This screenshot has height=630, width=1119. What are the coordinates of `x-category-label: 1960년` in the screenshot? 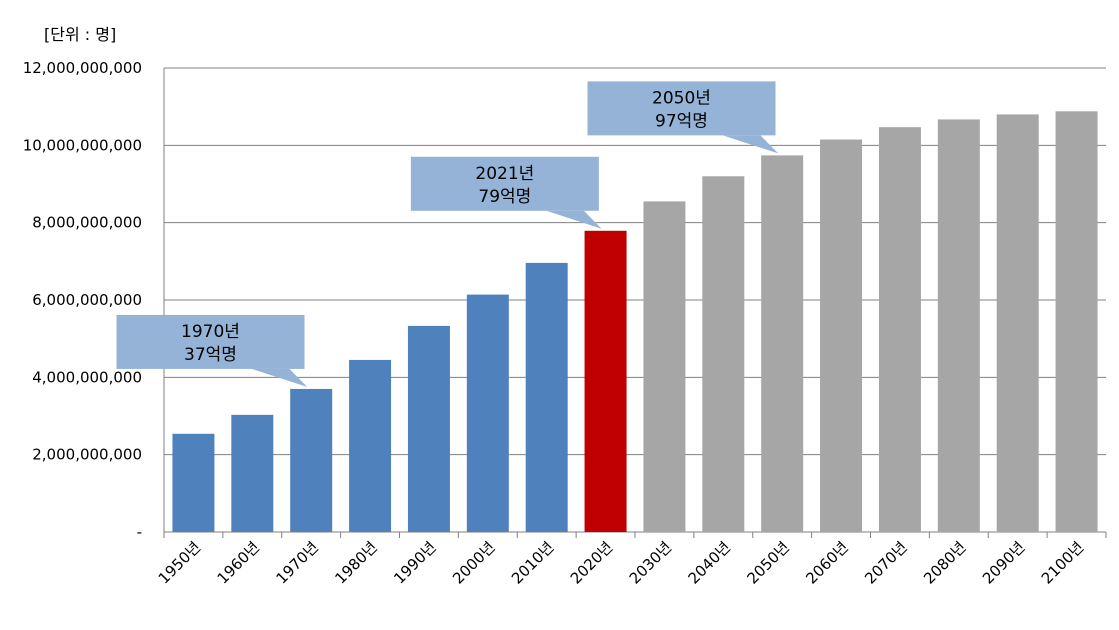 It's located at (238, 562).